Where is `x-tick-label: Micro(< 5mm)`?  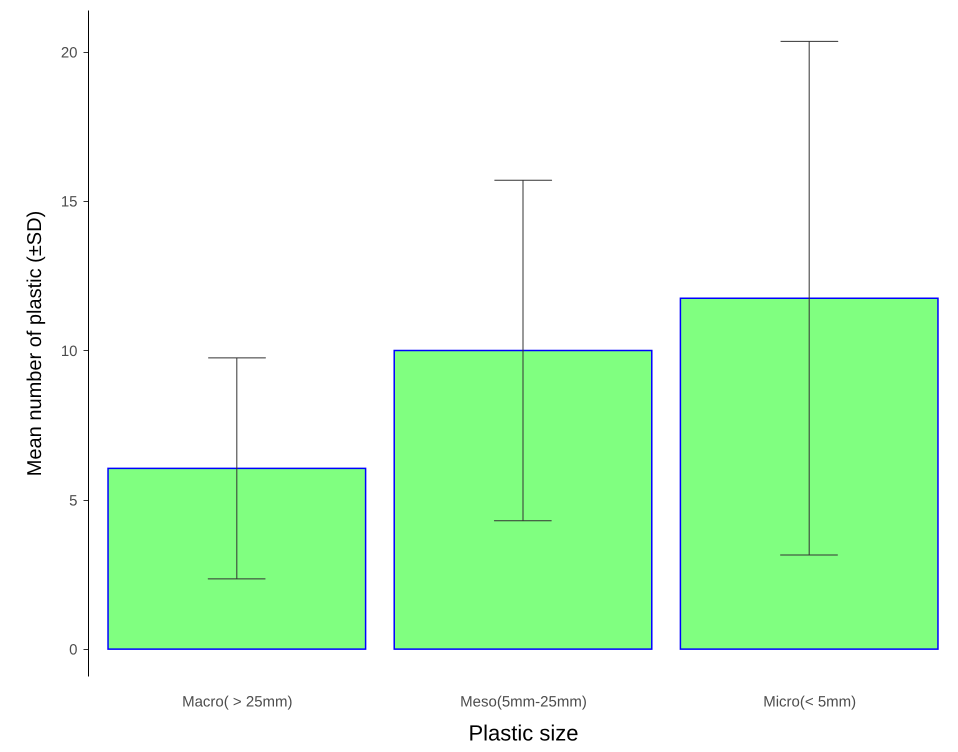
x-tick-label: Micro(< 5mm) is located at coordinates (809, 702).